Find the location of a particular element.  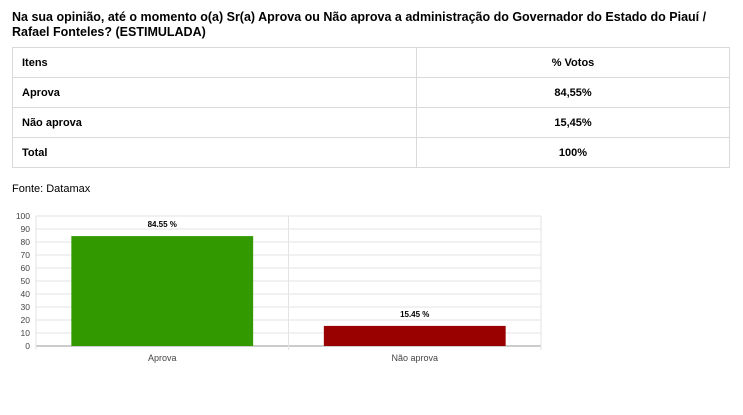

y-tick-label: 40 is located at coordinates (26, 294).